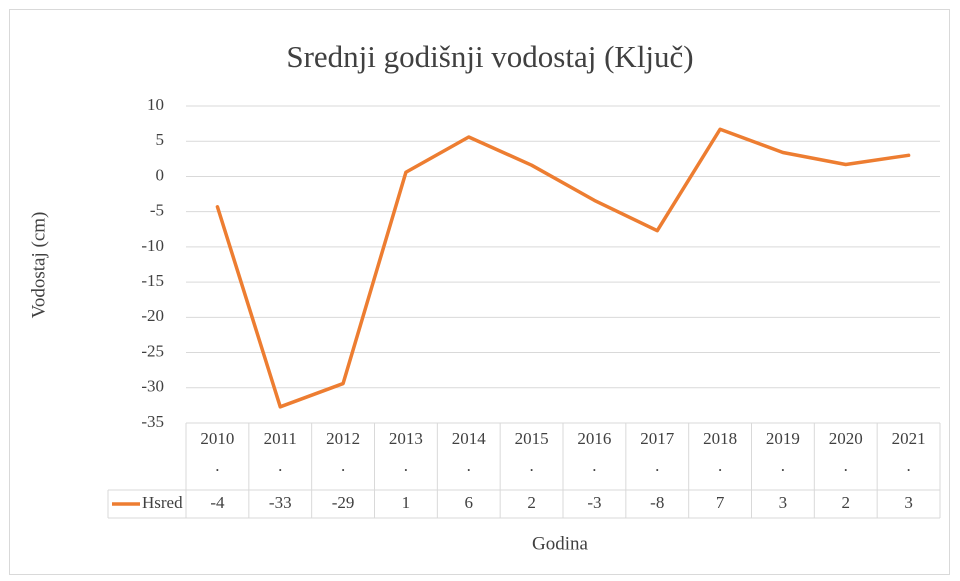  Describe the element at coordinates (280, 502) in the screenshot. I see `data-label: -33` at that location.